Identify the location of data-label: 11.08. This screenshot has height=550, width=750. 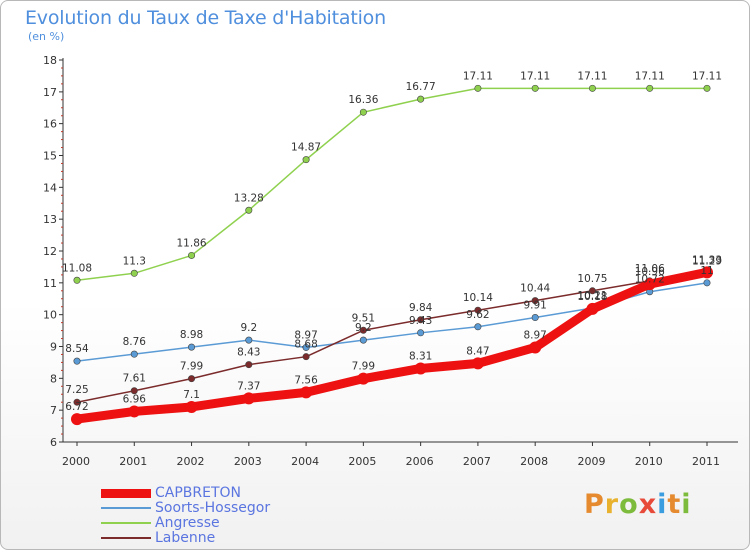
(77, 268).